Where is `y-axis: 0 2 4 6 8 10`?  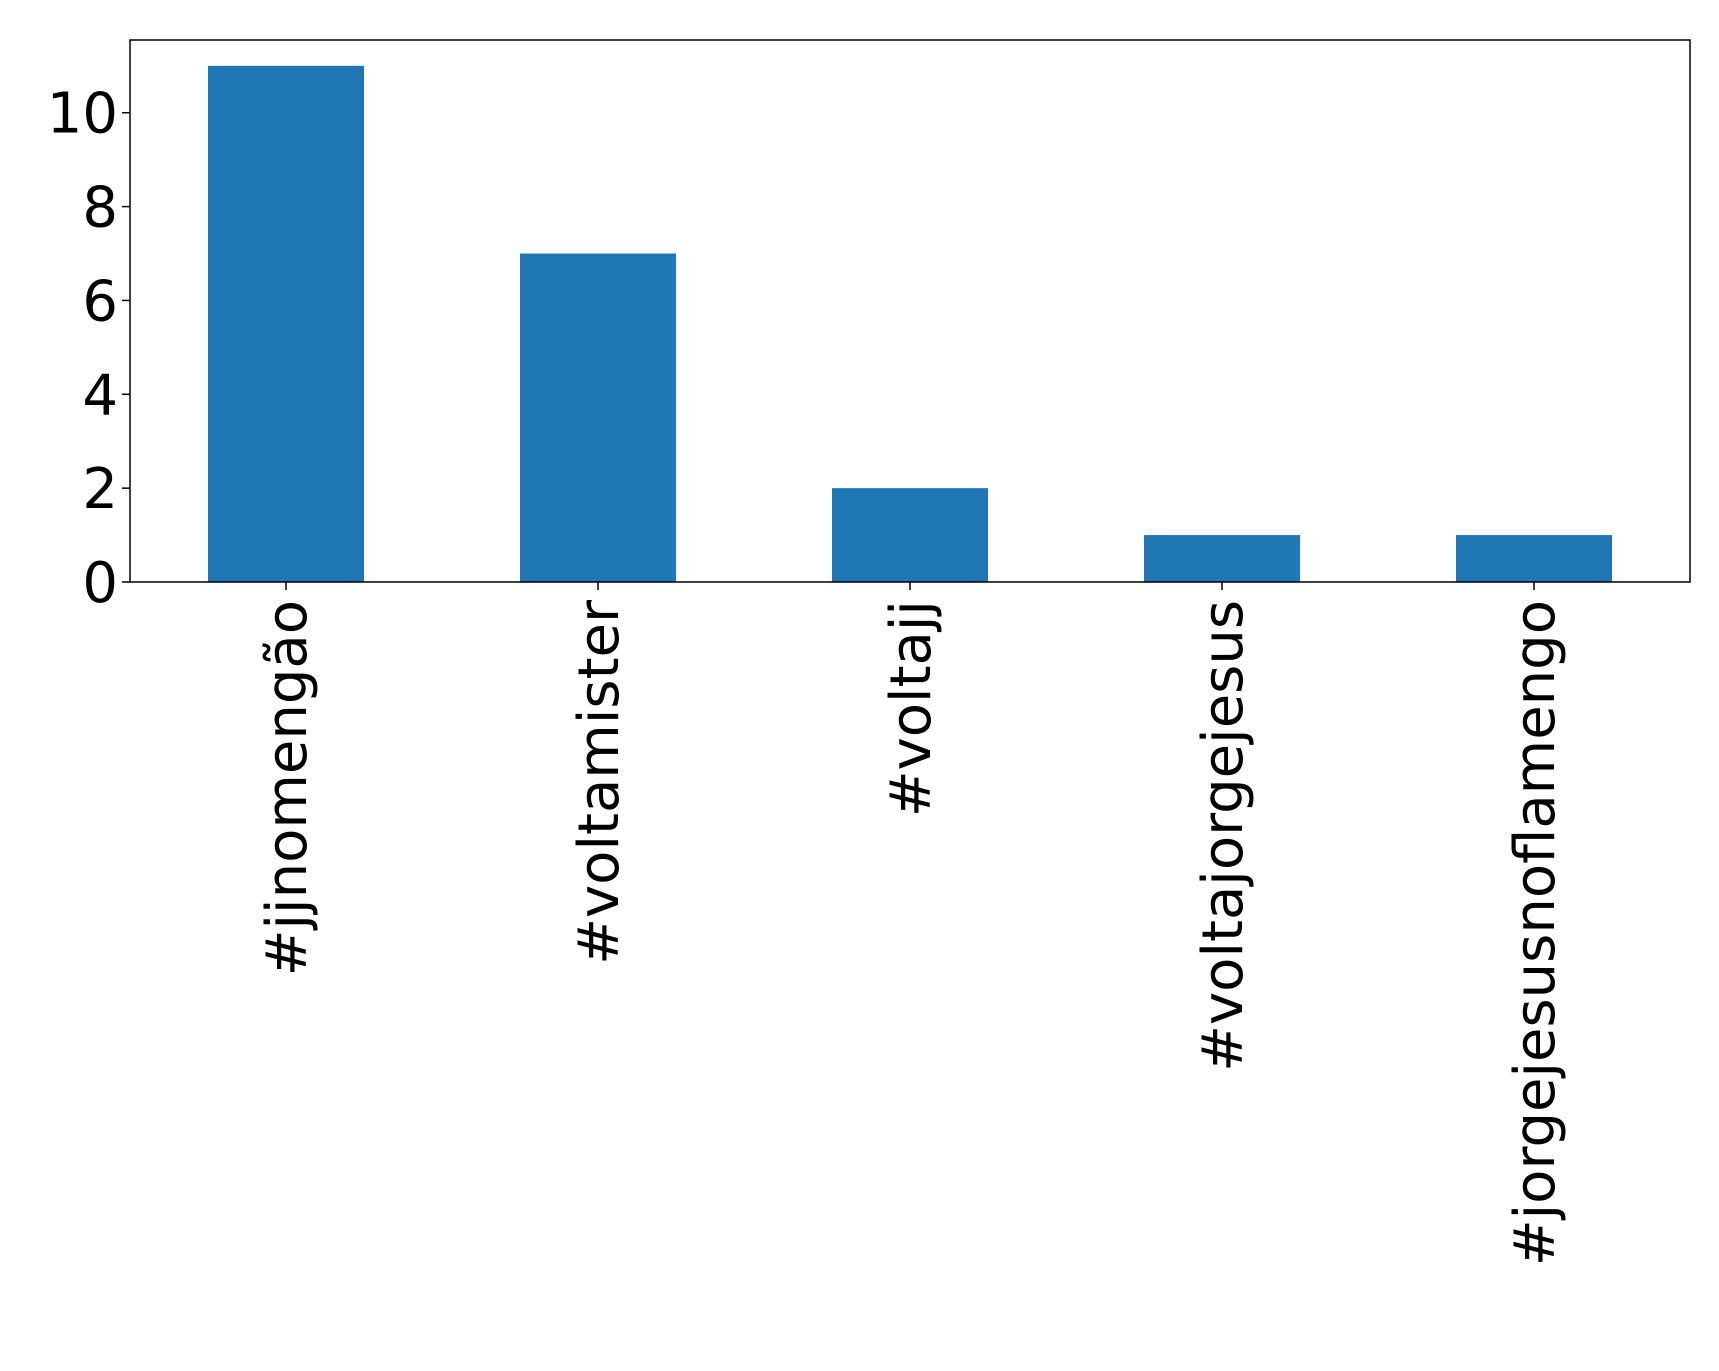
y-axis: 0 2 4 6 8 10 is located at coordinates (88, 349).